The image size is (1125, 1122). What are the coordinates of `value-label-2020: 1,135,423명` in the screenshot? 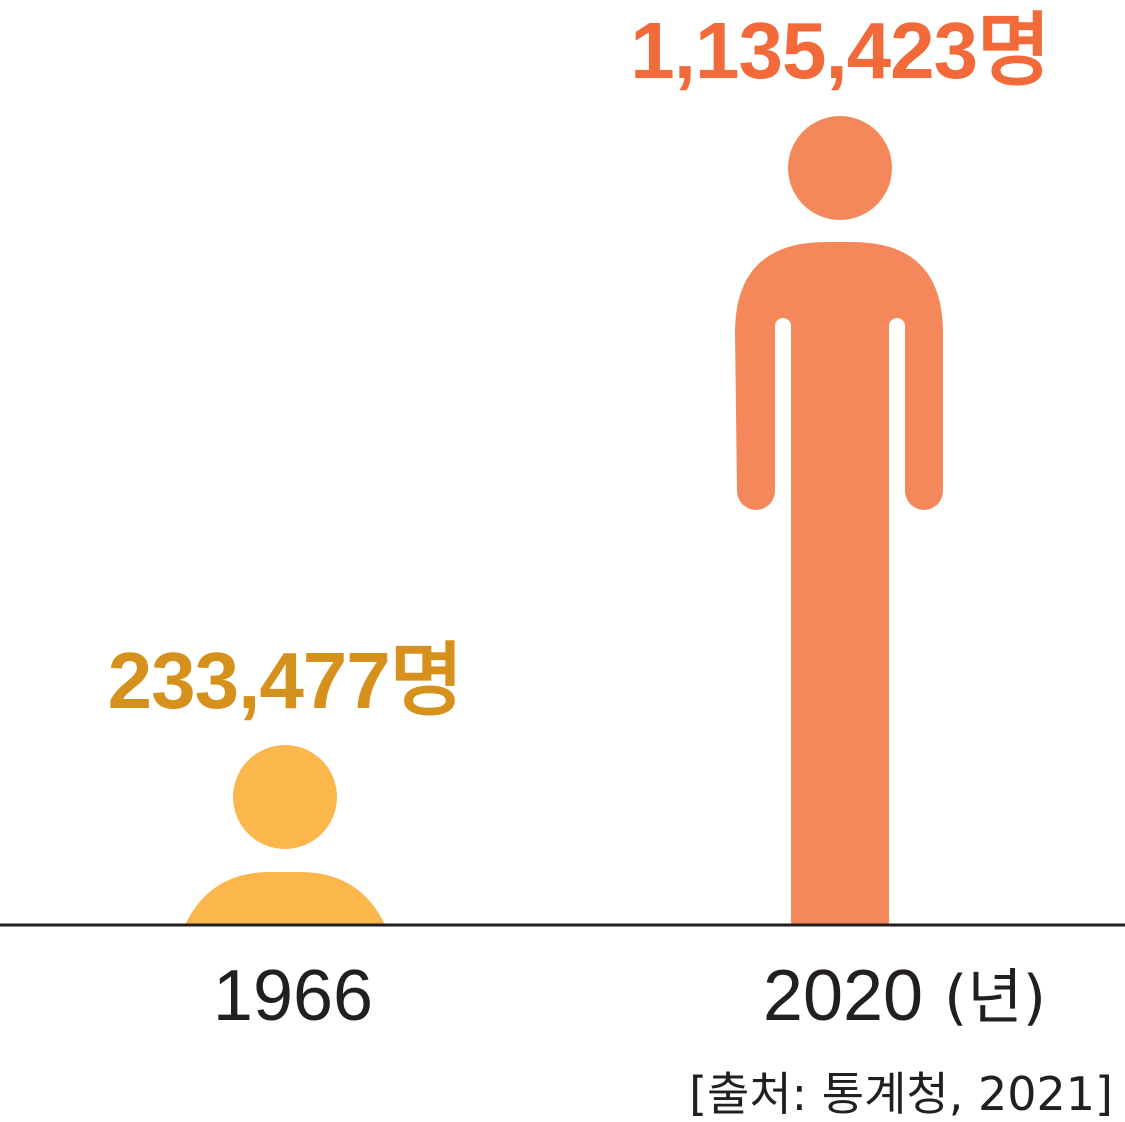 It's located at (840, 50).